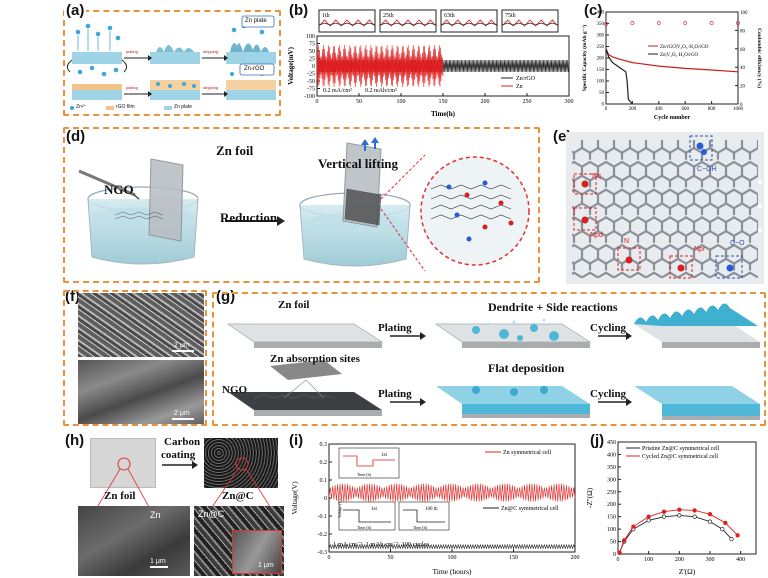 This screenshot has width=768, height=578. Describe the element at coordinates (180, 465) in the screenshot. I see `panel-h-arrow` at that location.